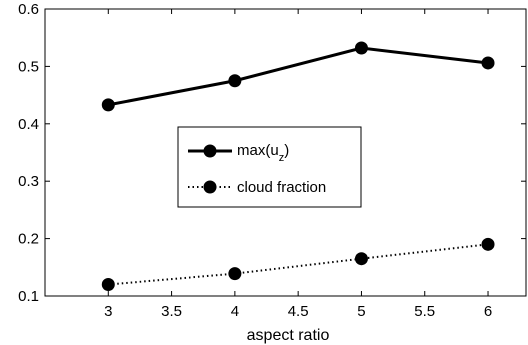  I want to click on y-tick-label: 0.3, so click(28, 181).